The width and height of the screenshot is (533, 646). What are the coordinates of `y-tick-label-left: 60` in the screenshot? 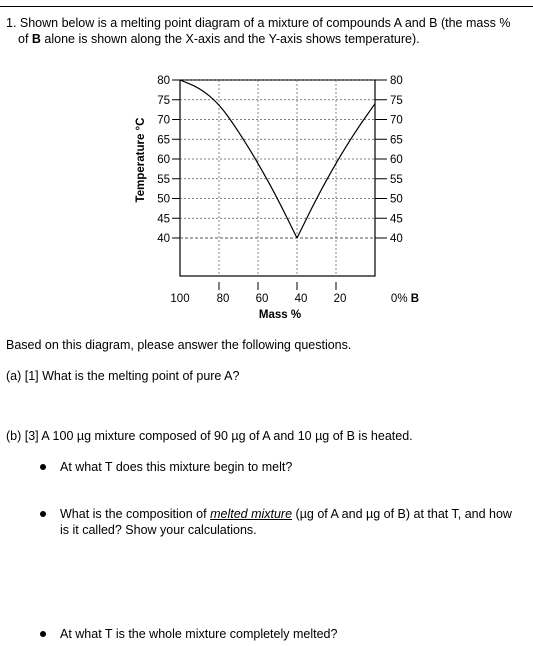 It's located at (163, 160).